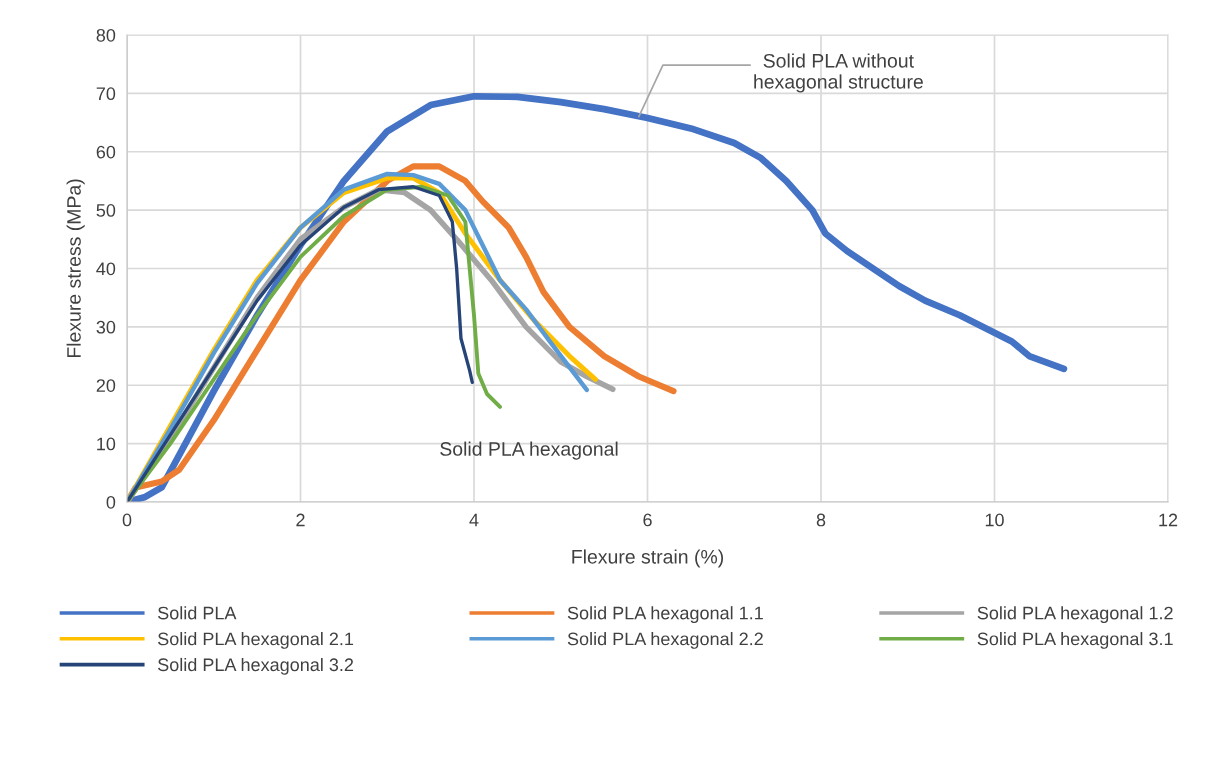 Image resolution: width=1206 pixels, height=763 pixels. Describe the element at coordinates (474, 520) in the screenshot. I see `x-tick-label: 4` at that location.